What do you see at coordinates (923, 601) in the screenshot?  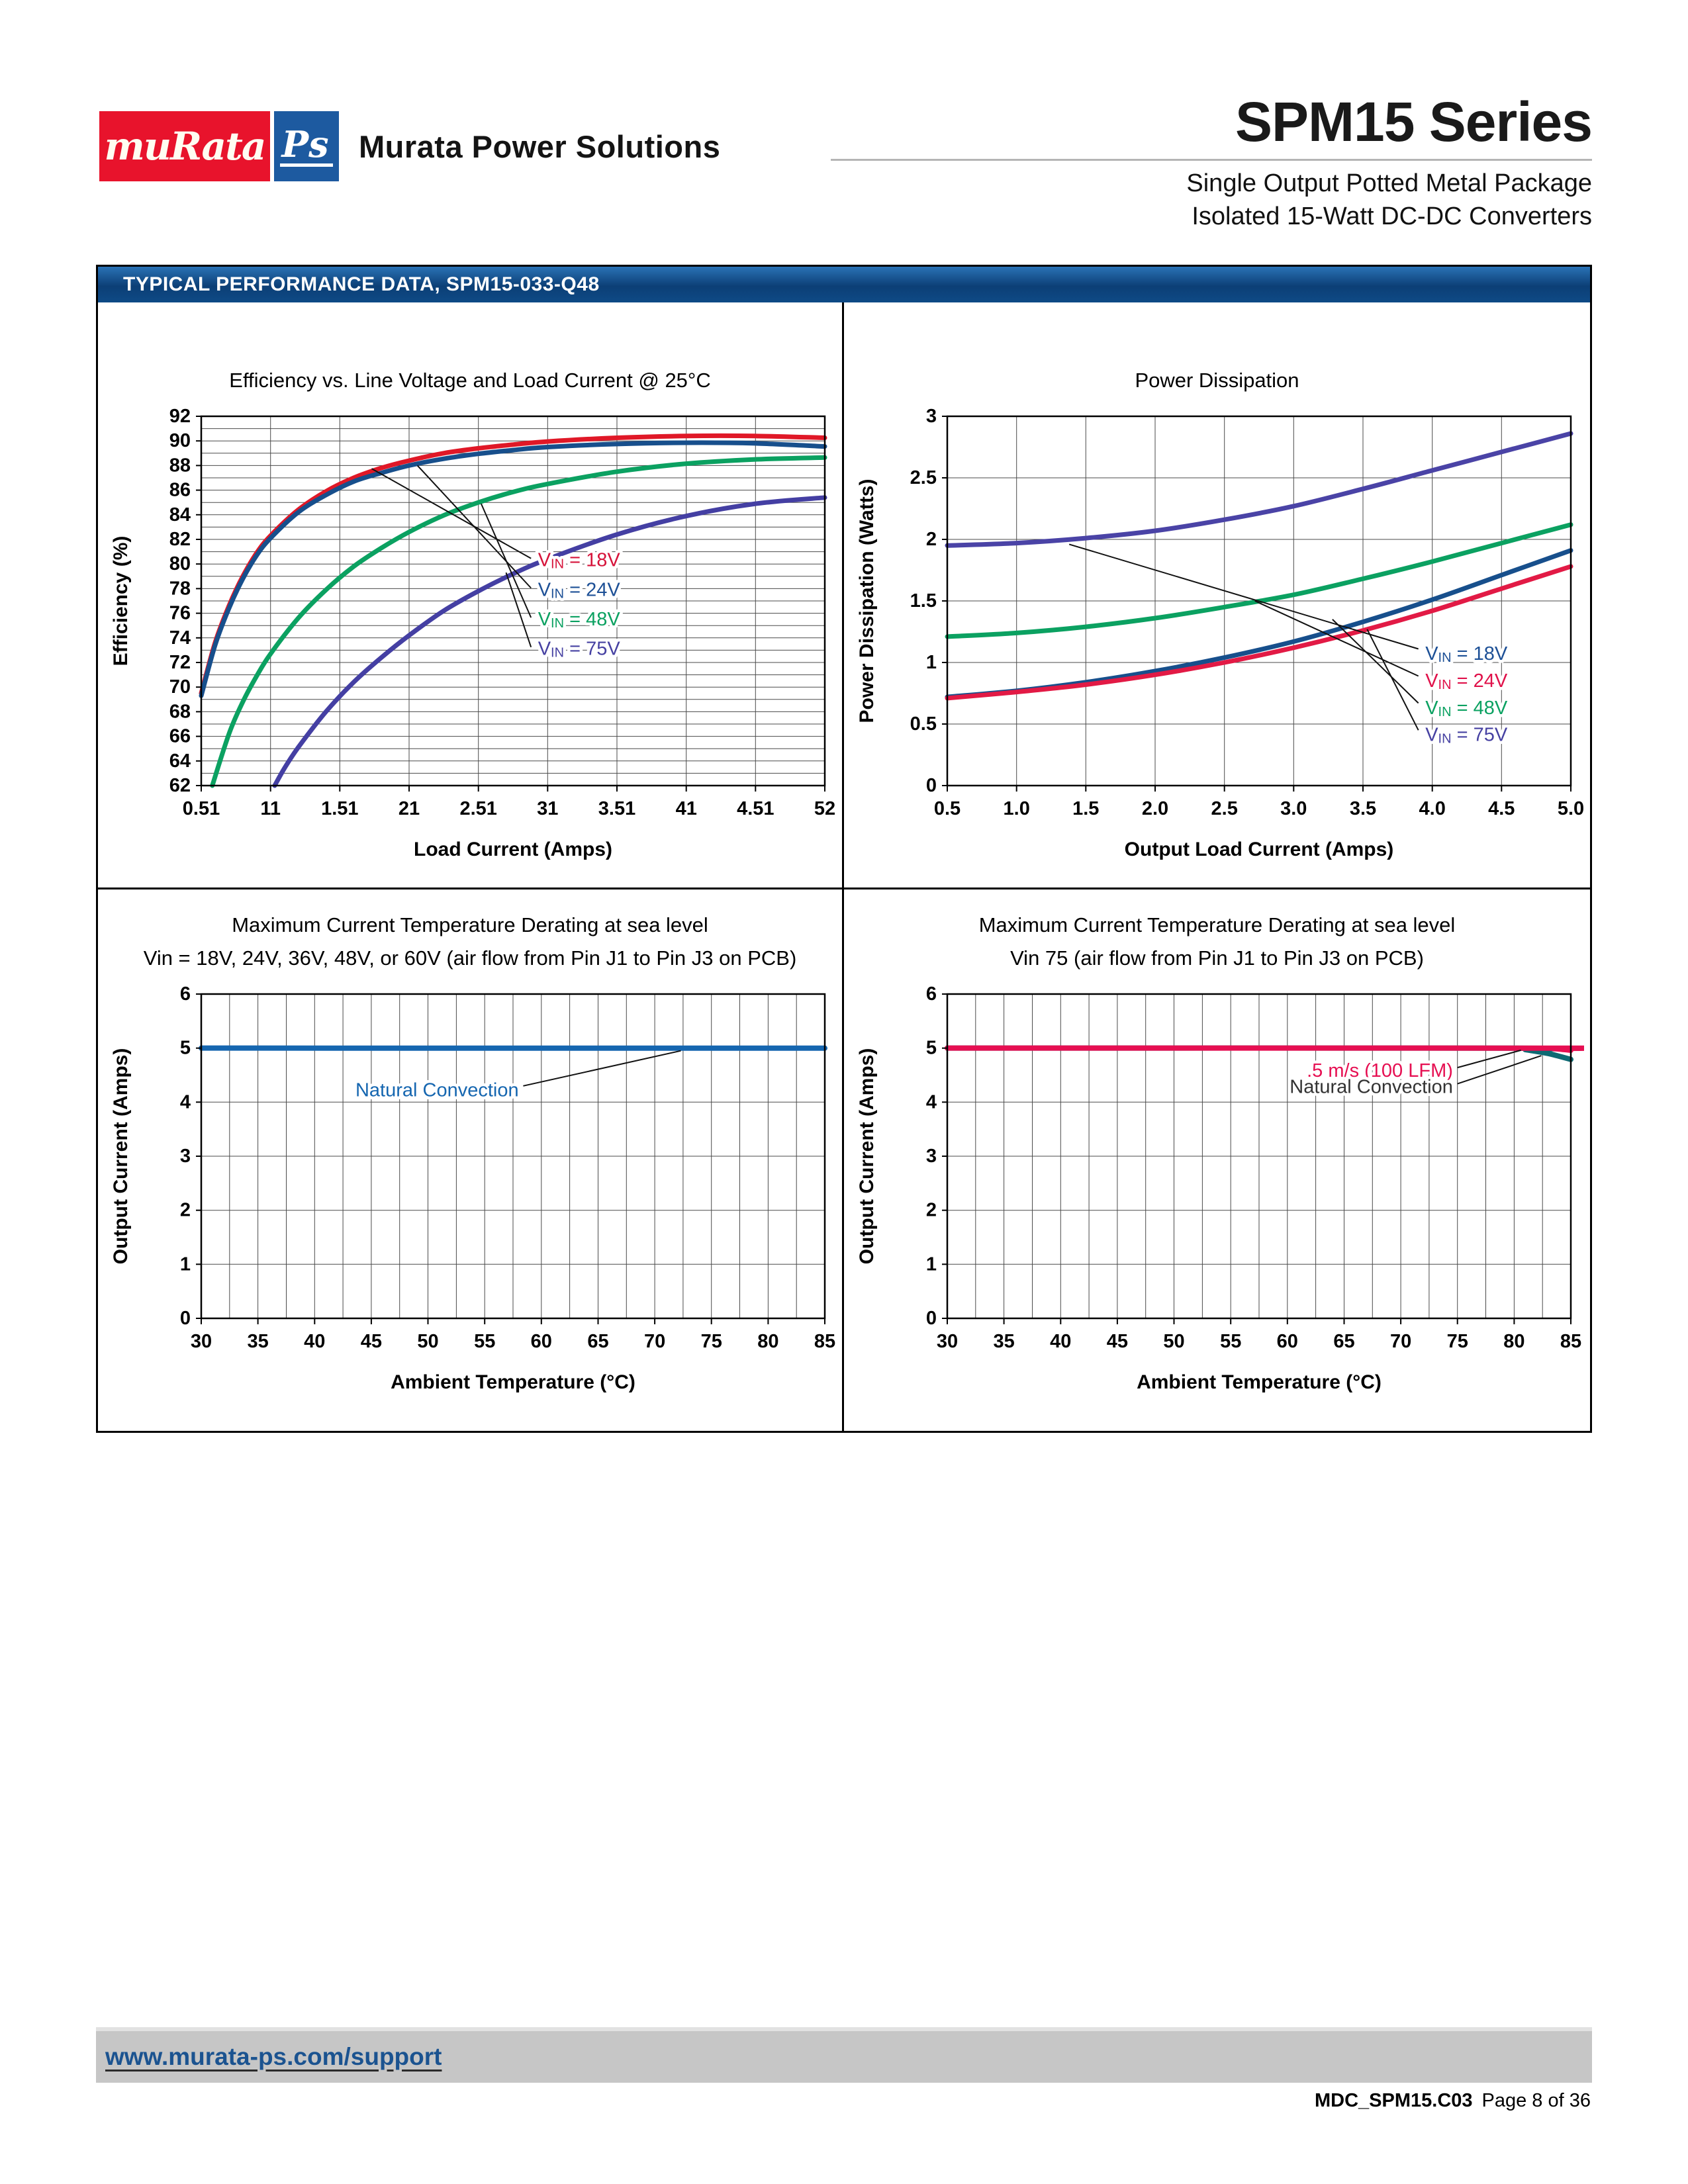 I see `y-tick-label: 1.5` at bounding box center [923, 601].